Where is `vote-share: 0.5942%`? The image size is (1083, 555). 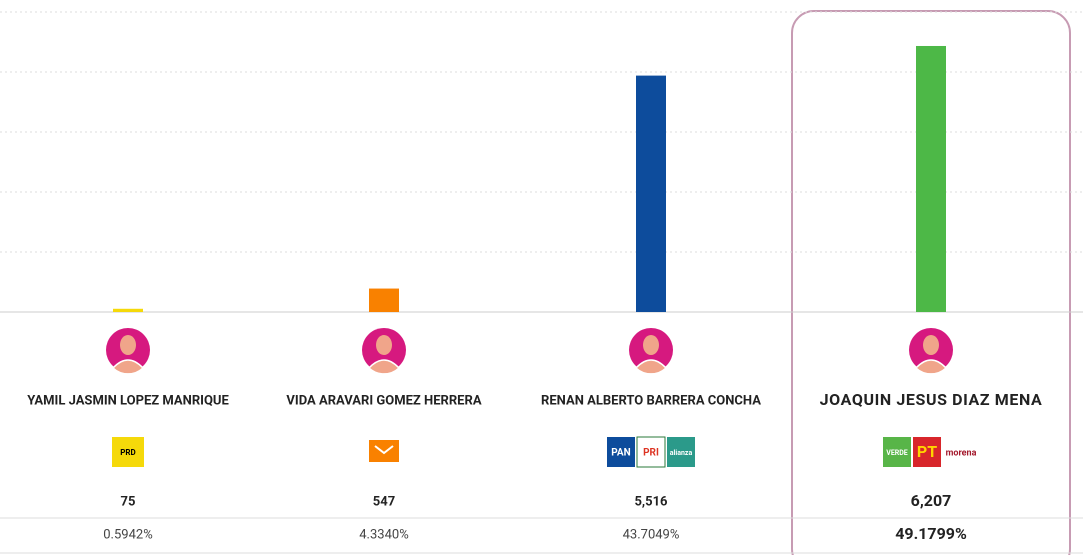 vote-share: 0.5942% is located at coordinates (127, 534).